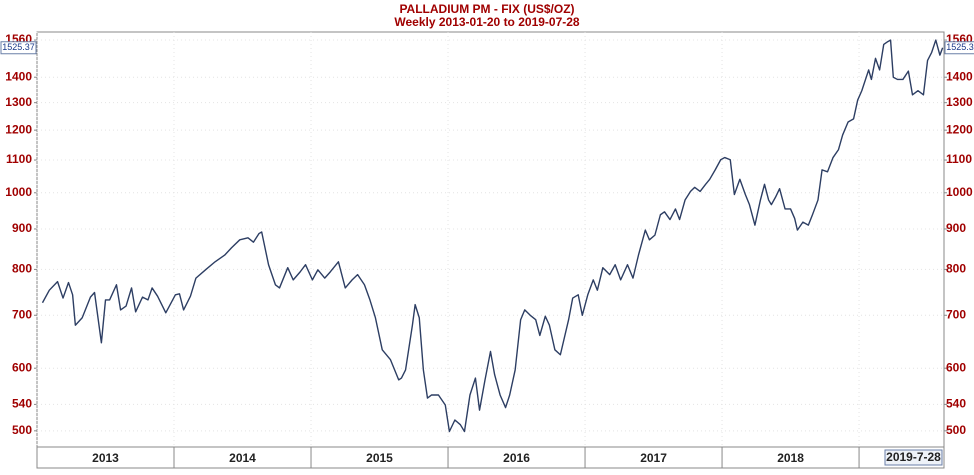 This screenshot has width=974, height=475. What do you see at coordinates (487, 22) in the screenshot?
I see `chart-subtitle: Weekly 2013-01-20 to 2019-07-28` at bounding box center [487, 22].